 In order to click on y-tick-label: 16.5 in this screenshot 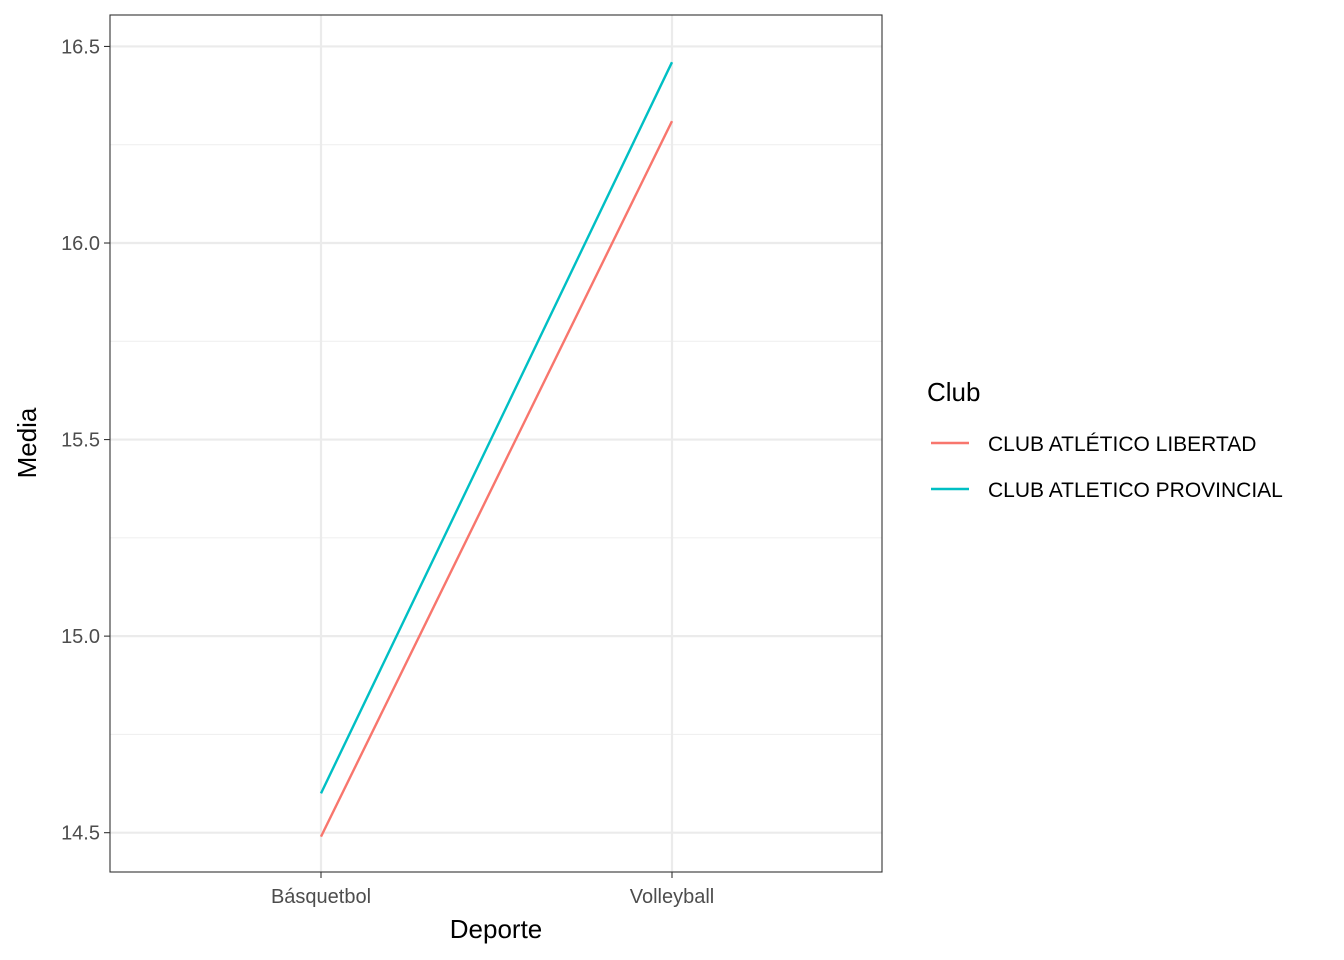, I will do `click(80, 47)`.